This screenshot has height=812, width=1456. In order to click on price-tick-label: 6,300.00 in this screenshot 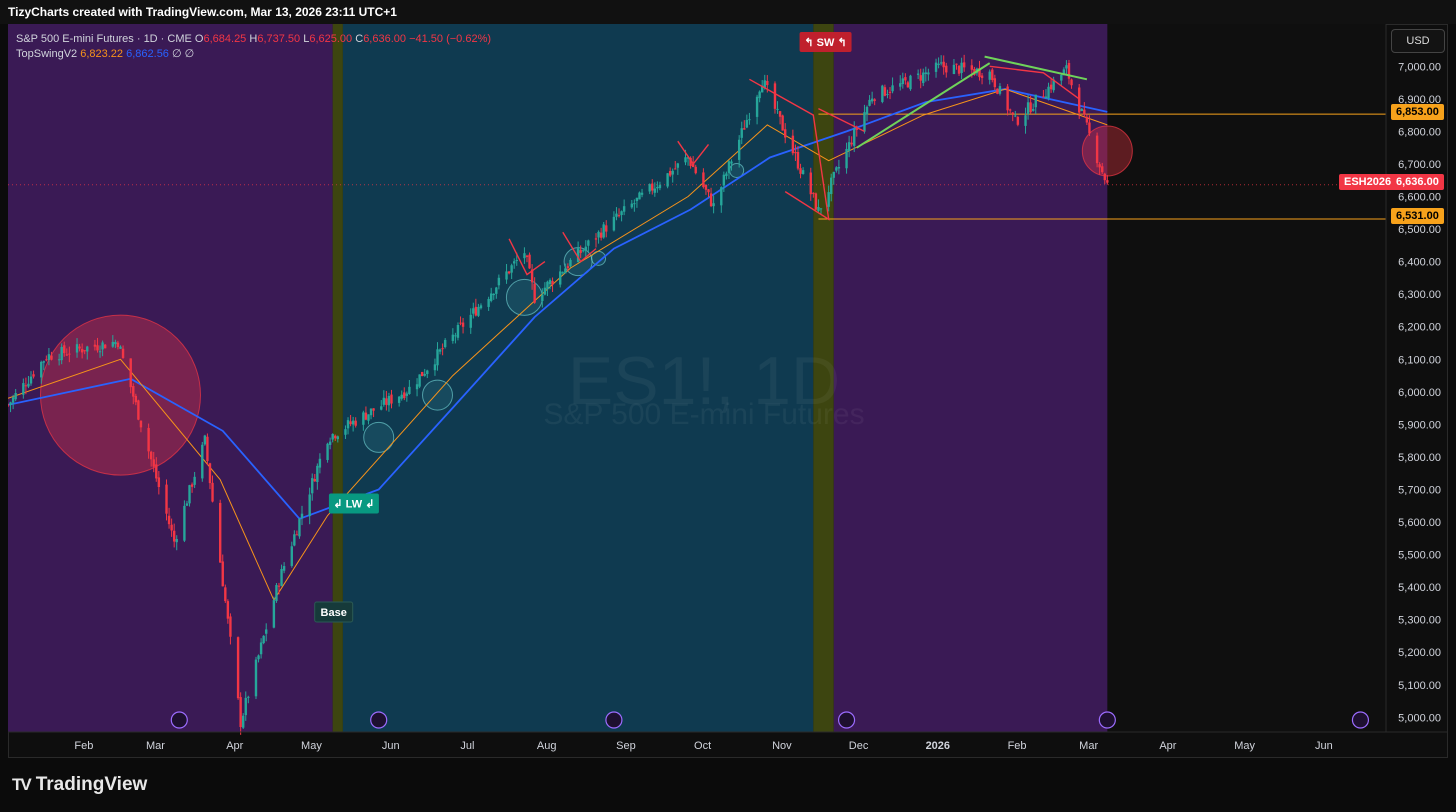, I will do `click(1419, 295)`.